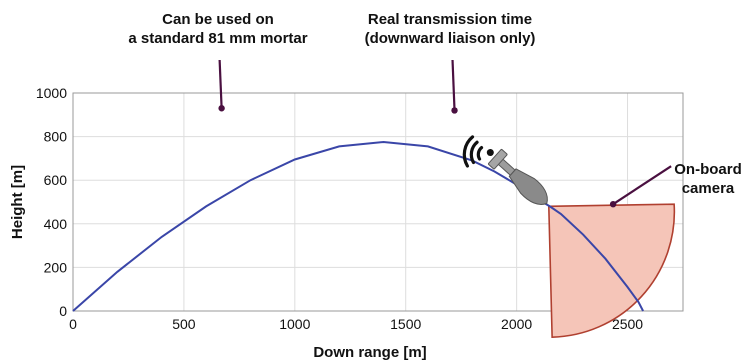 The image size is (754, 361). I want to click on x-tick-label-4: 2000, so click(516, 324).